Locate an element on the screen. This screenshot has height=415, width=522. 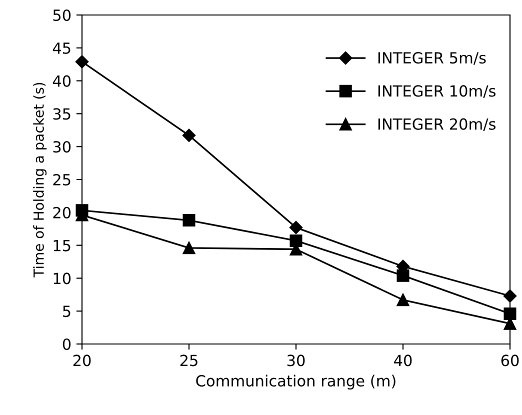
x-tick-label: 30 is located at coordinates (296, 360).